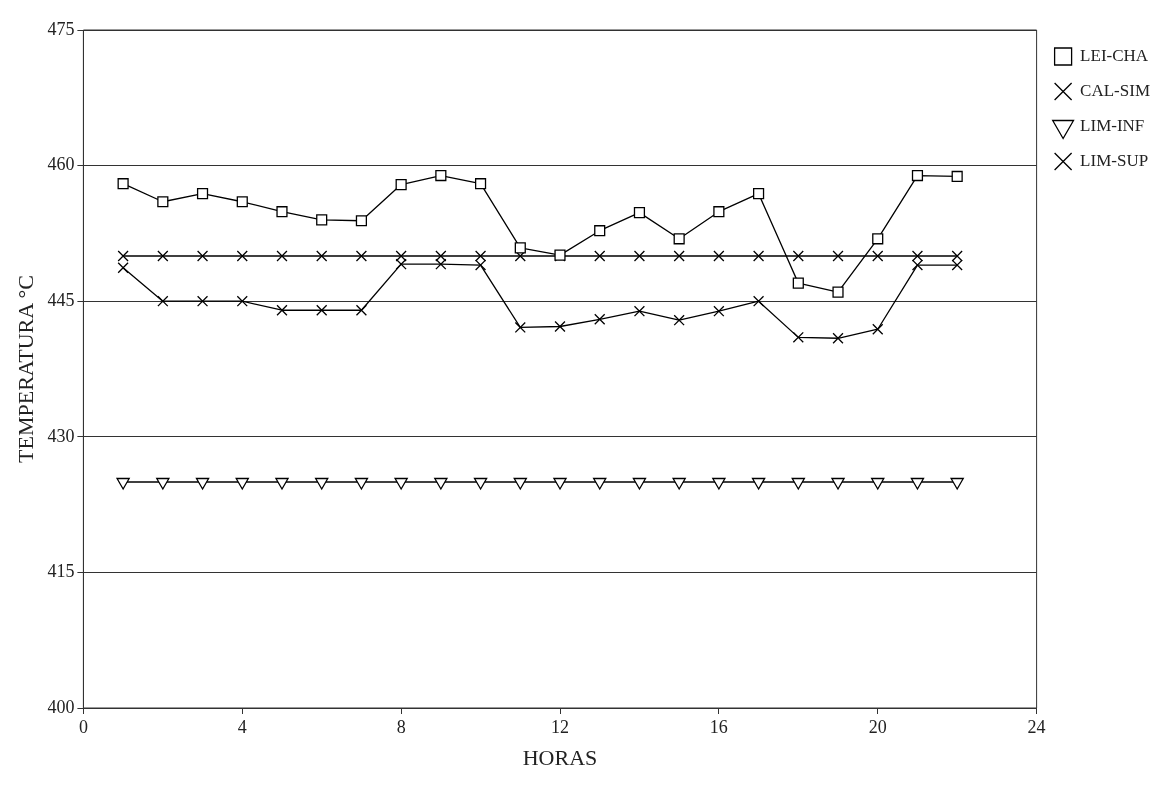  Describe the element at coordinates (401, 726) in the screenshot. I see `x-tick-label: 8` at that location.